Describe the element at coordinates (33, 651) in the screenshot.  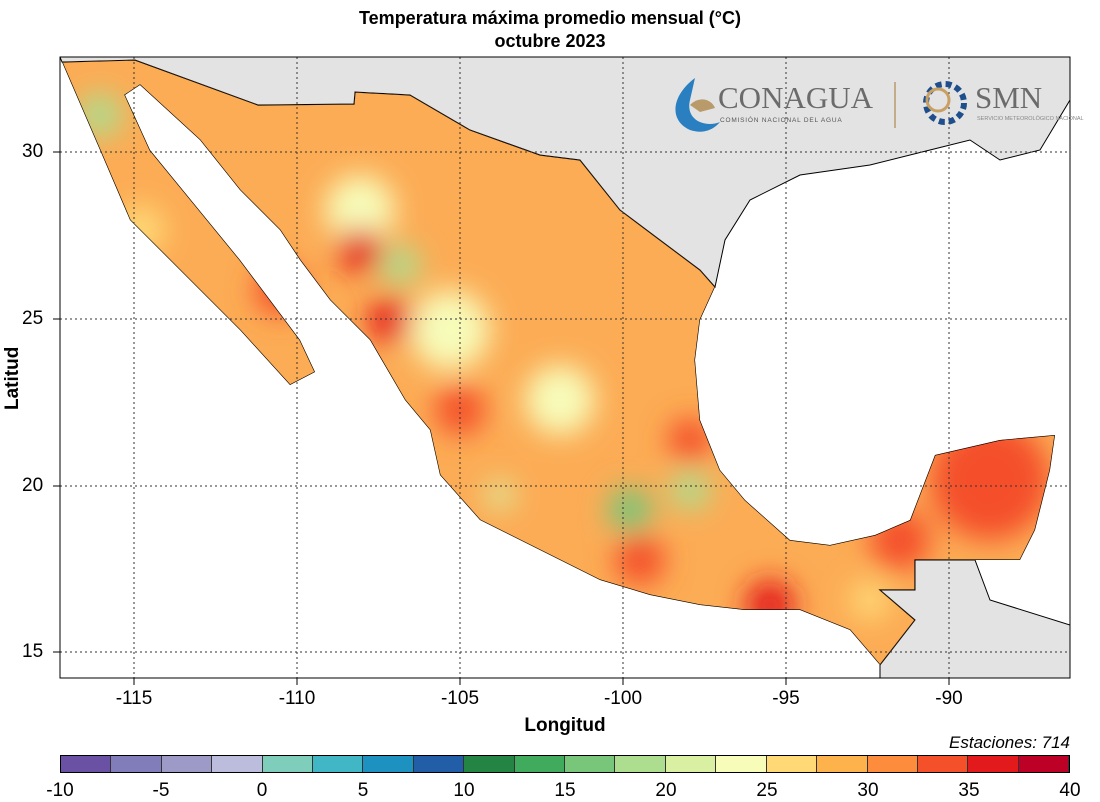
I see `y-tick-label: 15` at that location.